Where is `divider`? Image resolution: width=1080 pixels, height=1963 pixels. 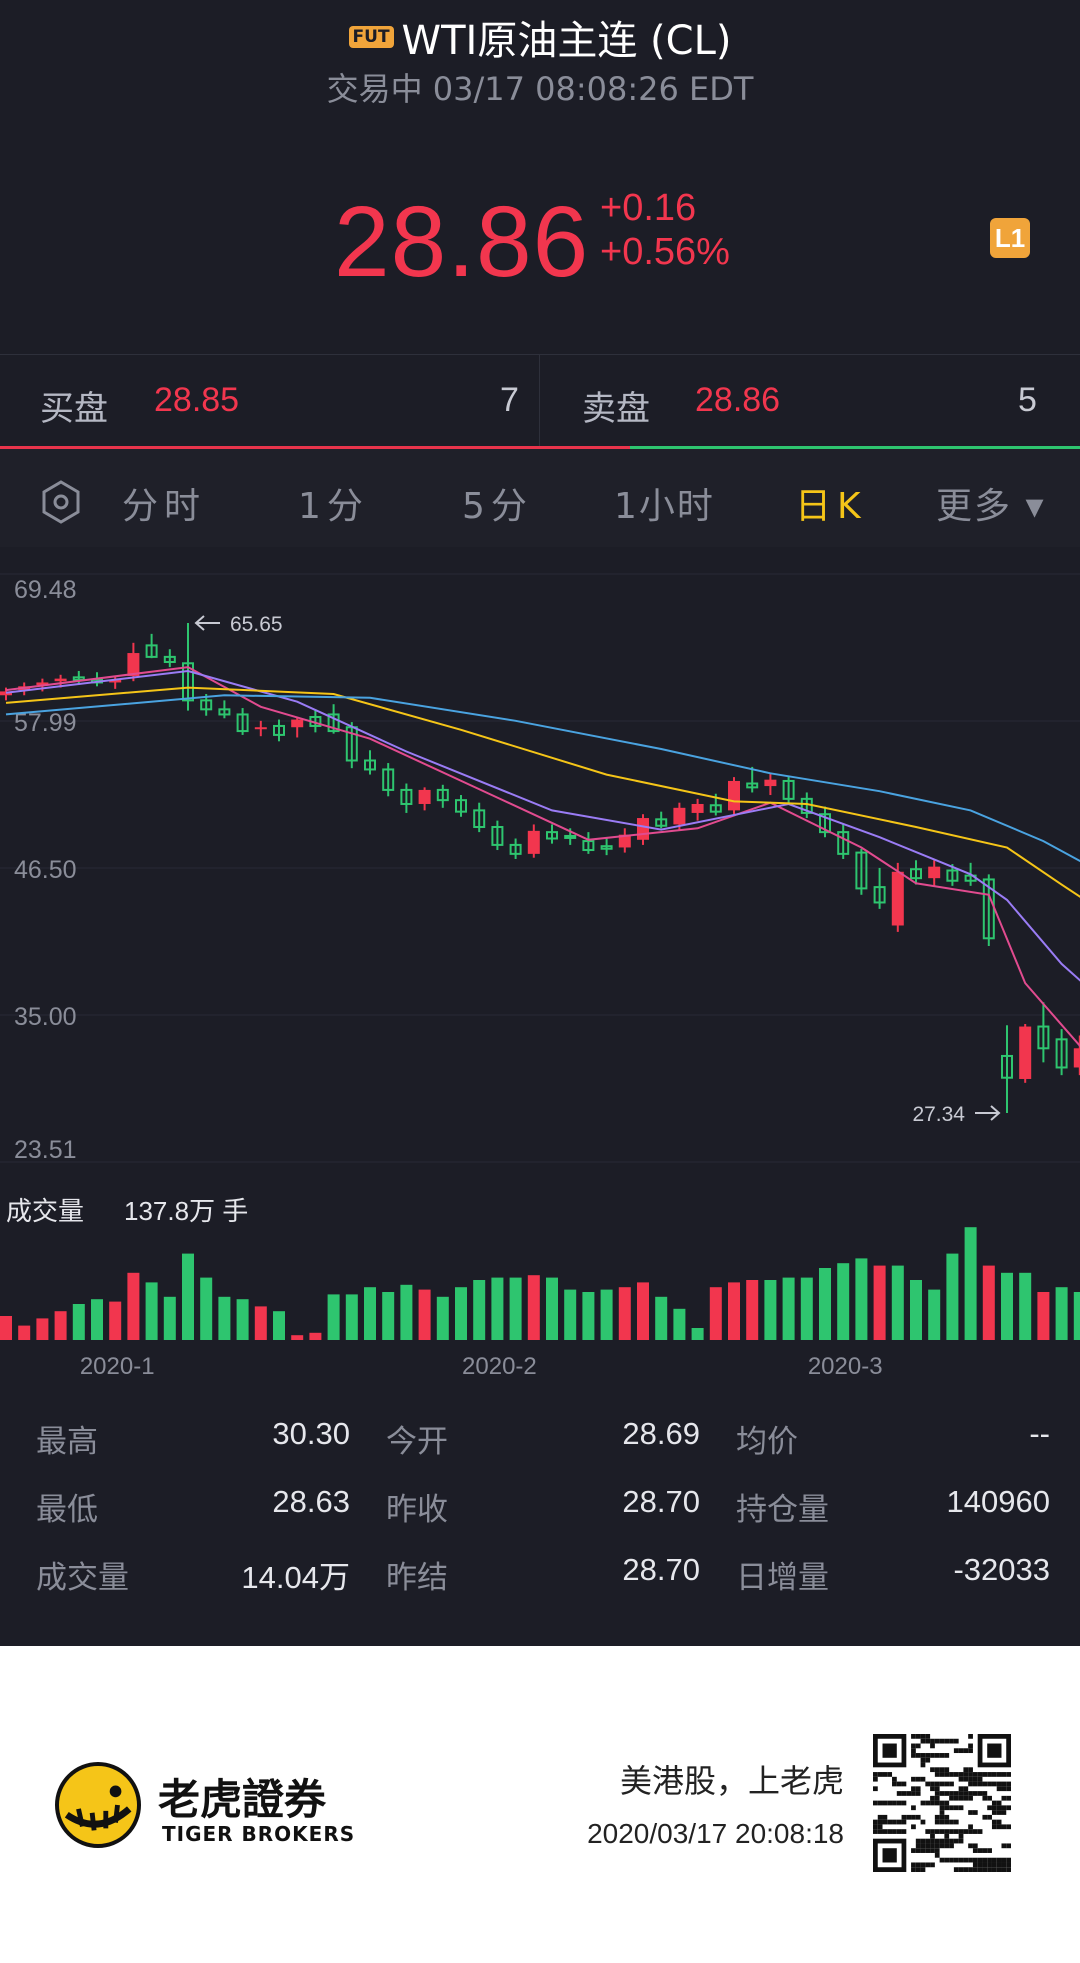 divider is located at coordinates (539, 401).